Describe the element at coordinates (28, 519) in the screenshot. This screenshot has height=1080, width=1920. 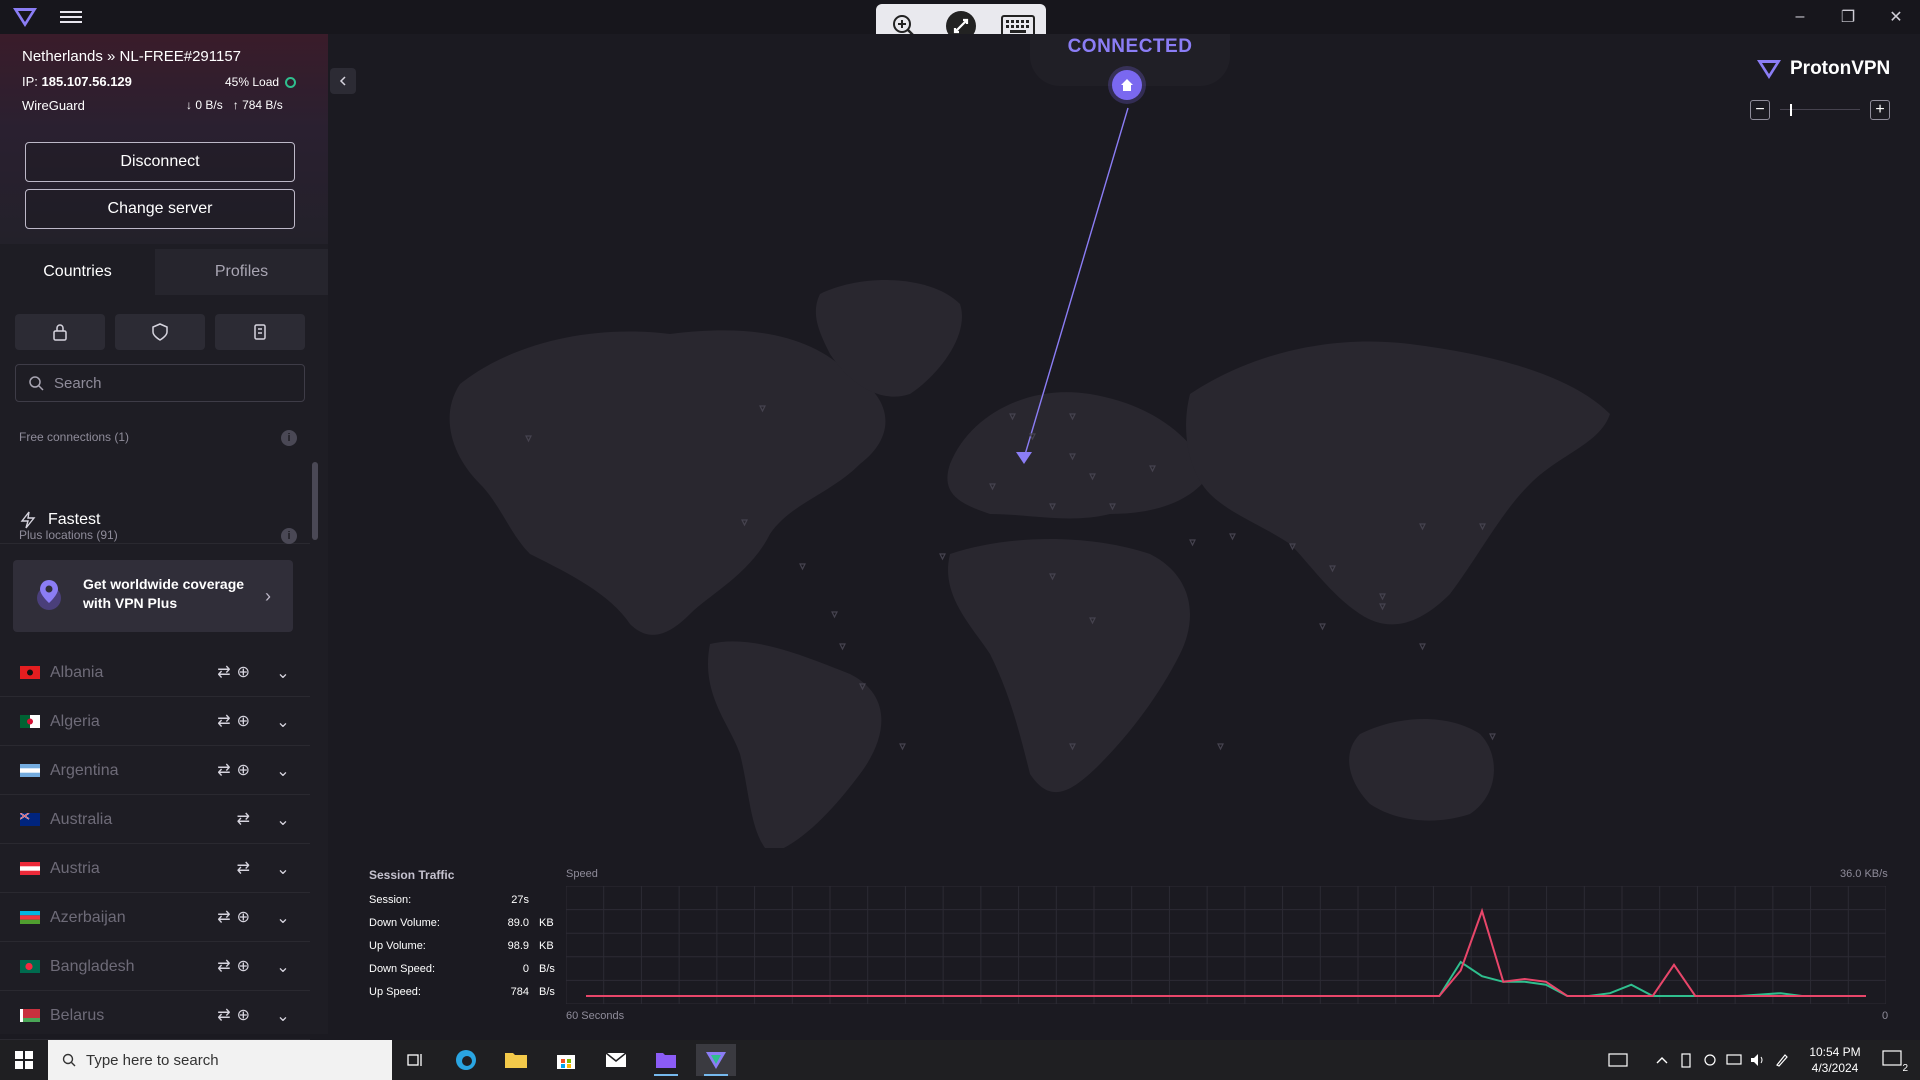
I see `bolt-icon` at that location.